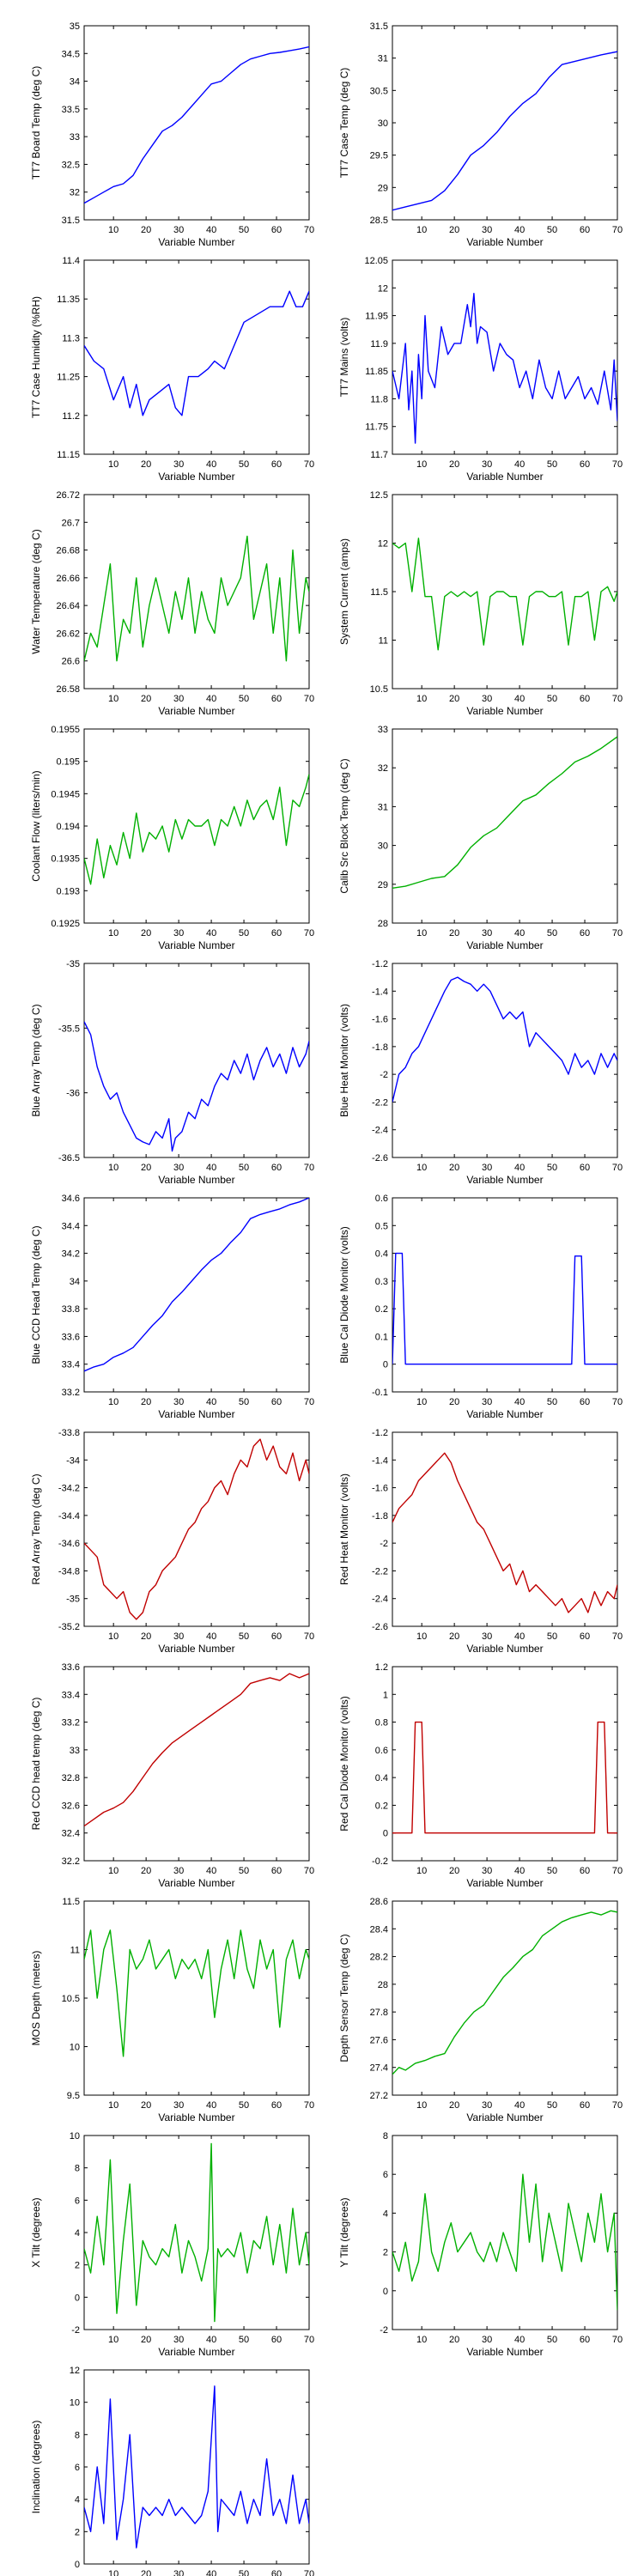  Describe the element at coordinates (71, 662) in the screenshot. I see `y-tick-label: 26.6` at that location.